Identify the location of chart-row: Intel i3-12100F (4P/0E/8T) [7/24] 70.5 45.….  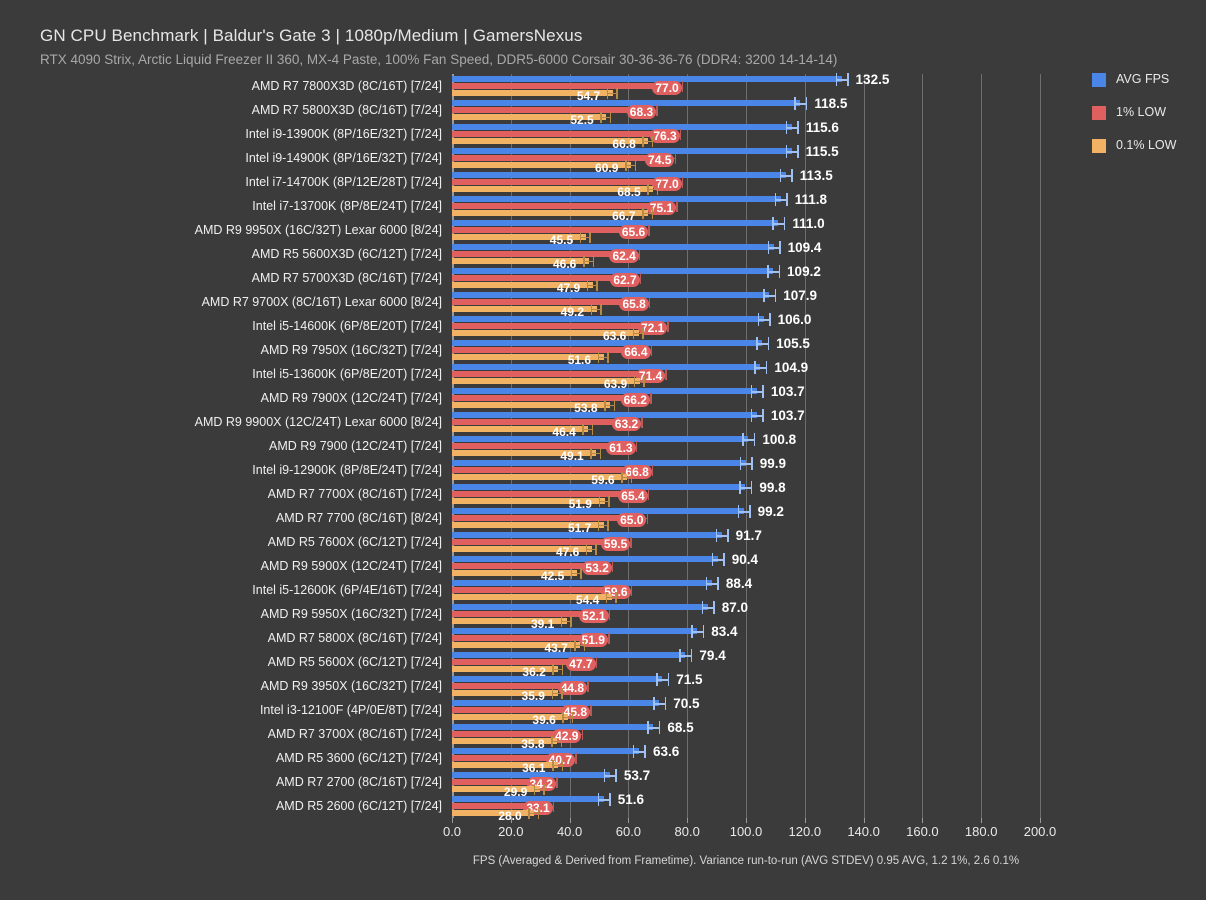
(733, 711).